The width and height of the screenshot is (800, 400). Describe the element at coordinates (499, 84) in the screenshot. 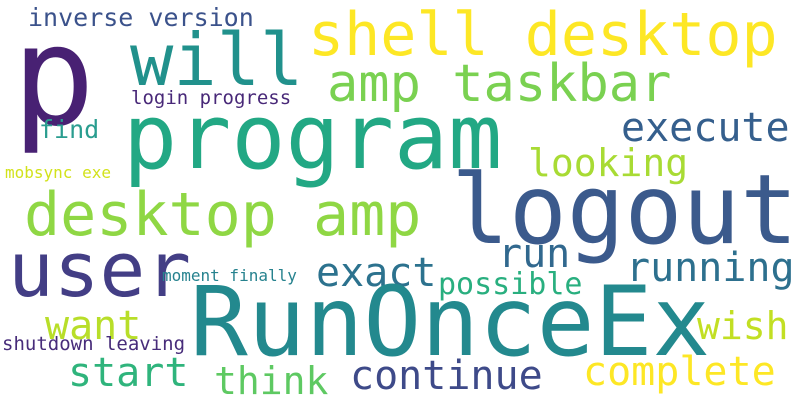

I see `word-amp-taskbar: amp taskbar` at that location.